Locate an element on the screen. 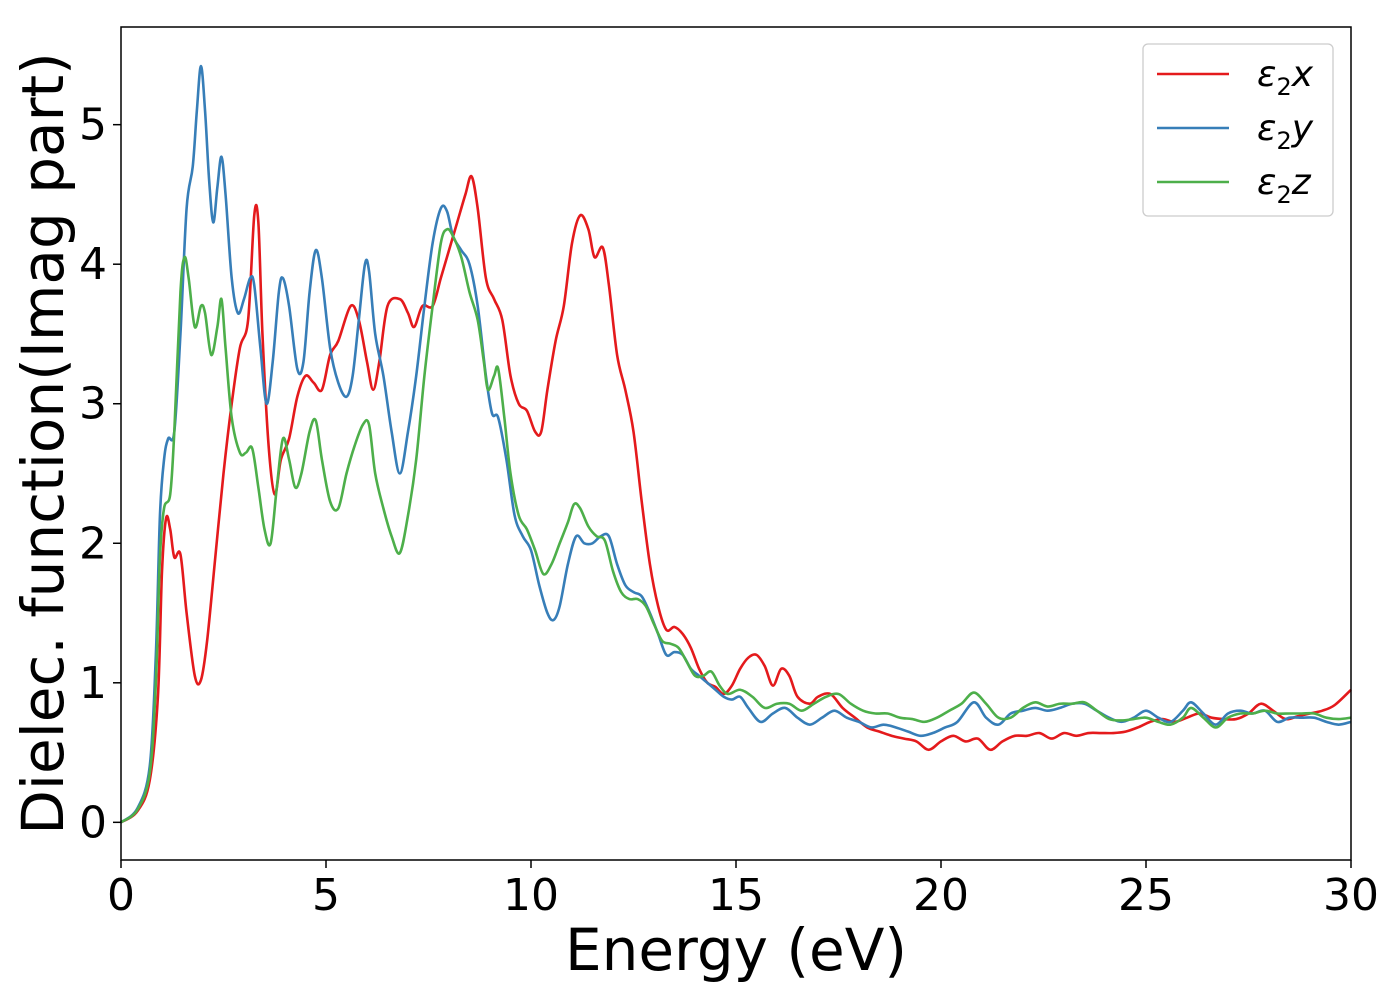  y-tick-label: 2 is located at coordinates (93, 543).